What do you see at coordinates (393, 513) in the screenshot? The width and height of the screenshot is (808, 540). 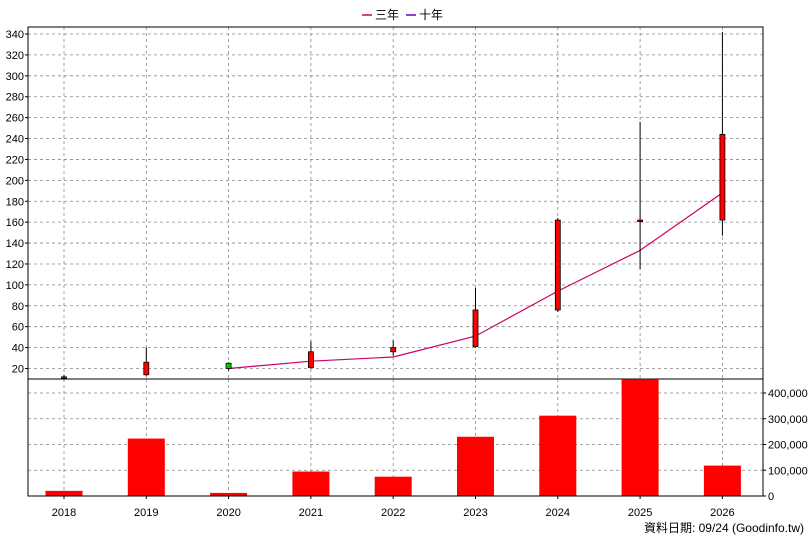 I see `x-tick-label: 2022` at bounding box center [393, 513].